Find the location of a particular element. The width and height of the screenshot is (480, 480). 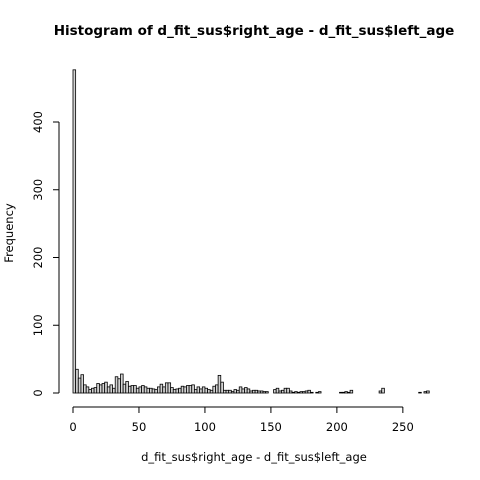

y-axis-label: Frequency is located at coordinates (9, 233).